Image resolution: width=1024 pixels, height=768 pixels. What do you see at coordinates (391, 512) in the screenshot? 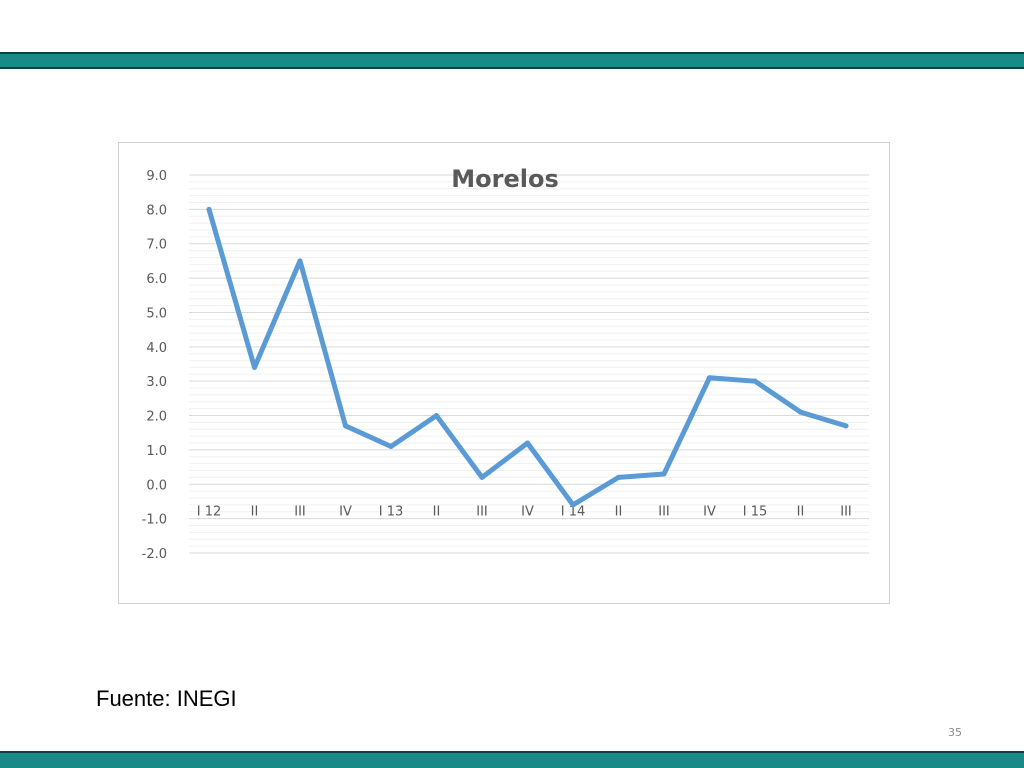
I see `x-tick-label: I 13` at bounding box center [391, 512].